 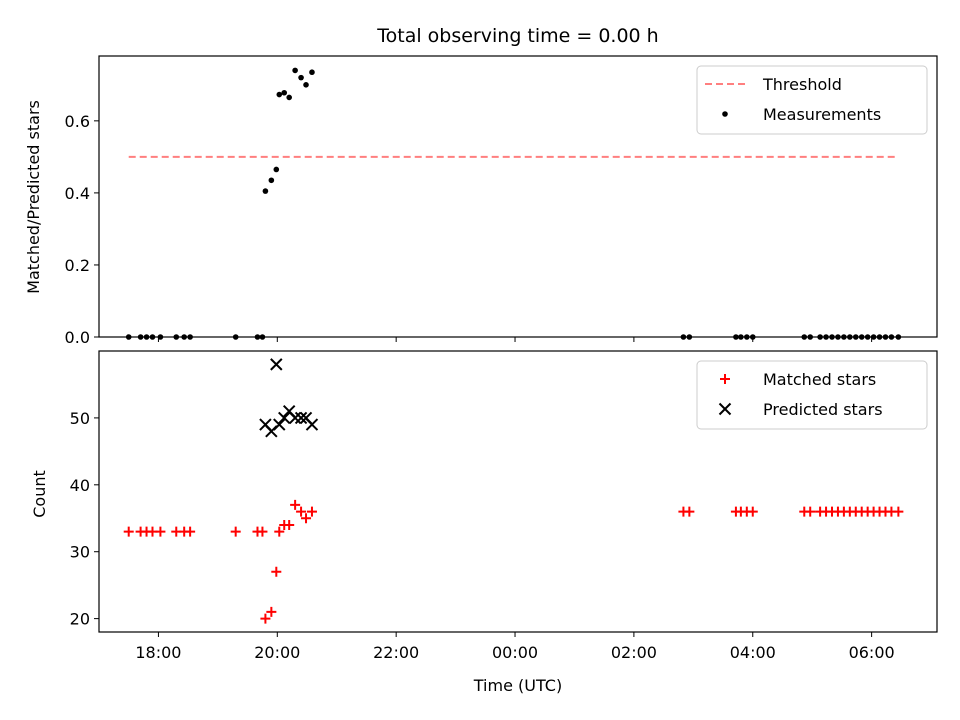 I want to click on legend-predicted-swatch, so click(x=725, y=409).